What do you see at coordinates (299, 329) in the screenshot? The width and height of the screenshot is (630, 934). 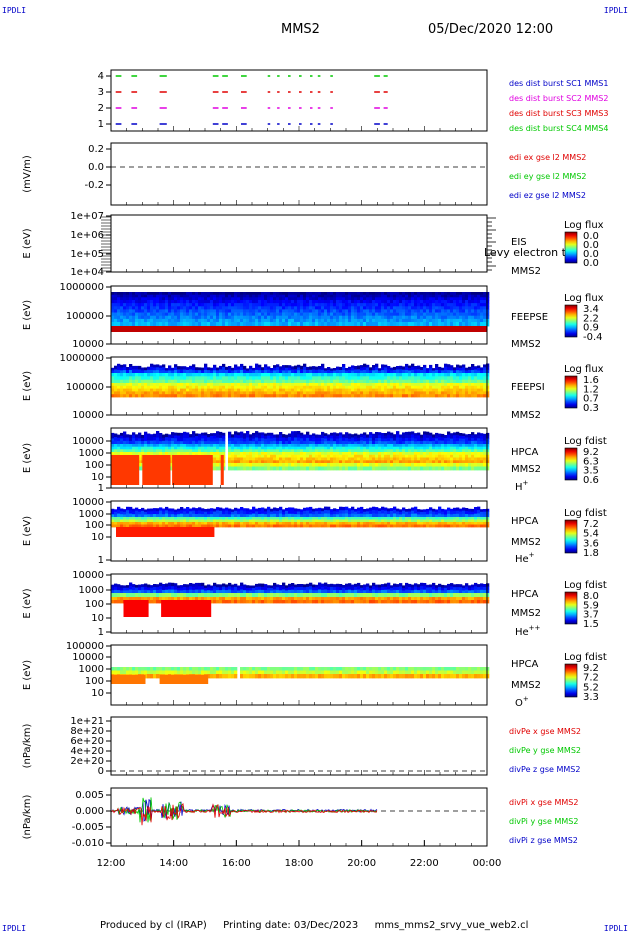 I see `feepse-red-band` at bounding box center [299, 329].